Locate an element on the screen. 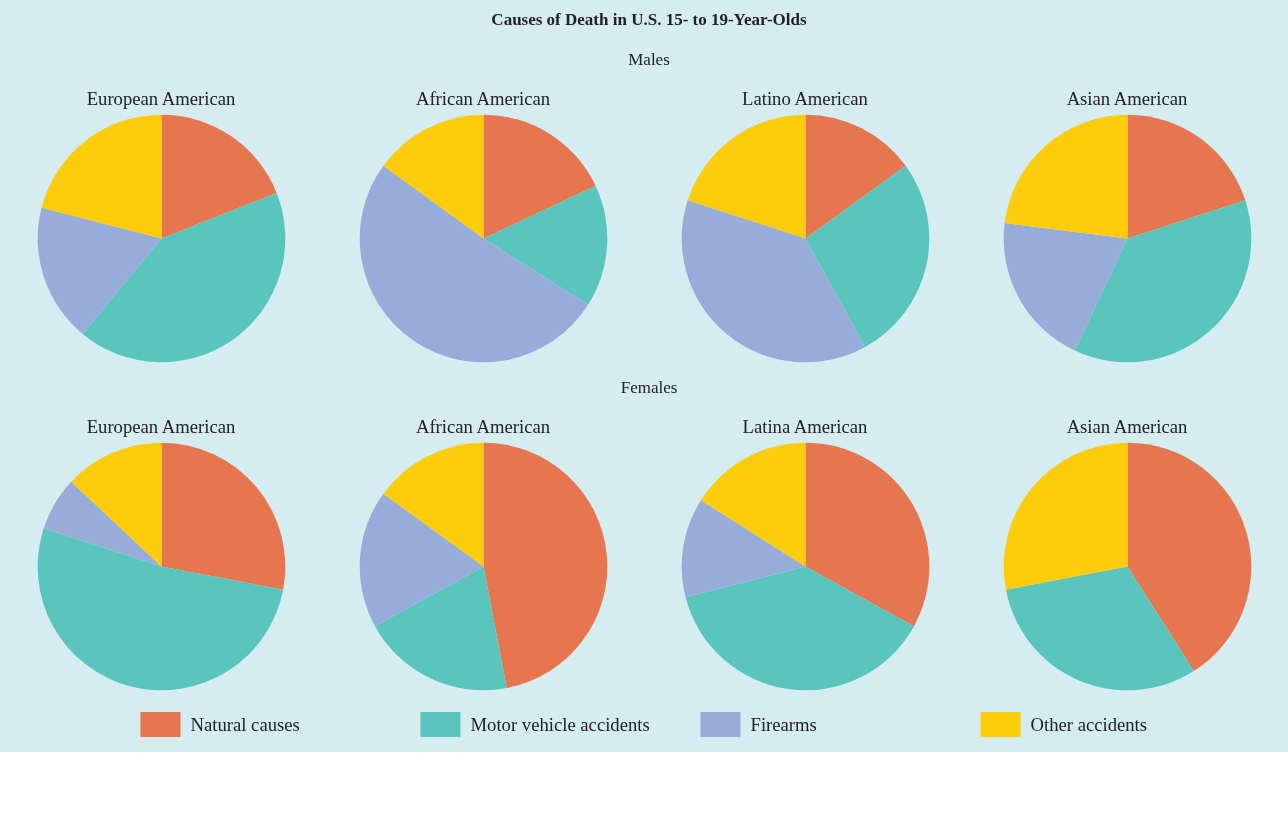 This screenshot has height=836, width=1288. text: Causes of Death in U.S. 15- to 19-Year-Olds is located at coordinates (649, 20).